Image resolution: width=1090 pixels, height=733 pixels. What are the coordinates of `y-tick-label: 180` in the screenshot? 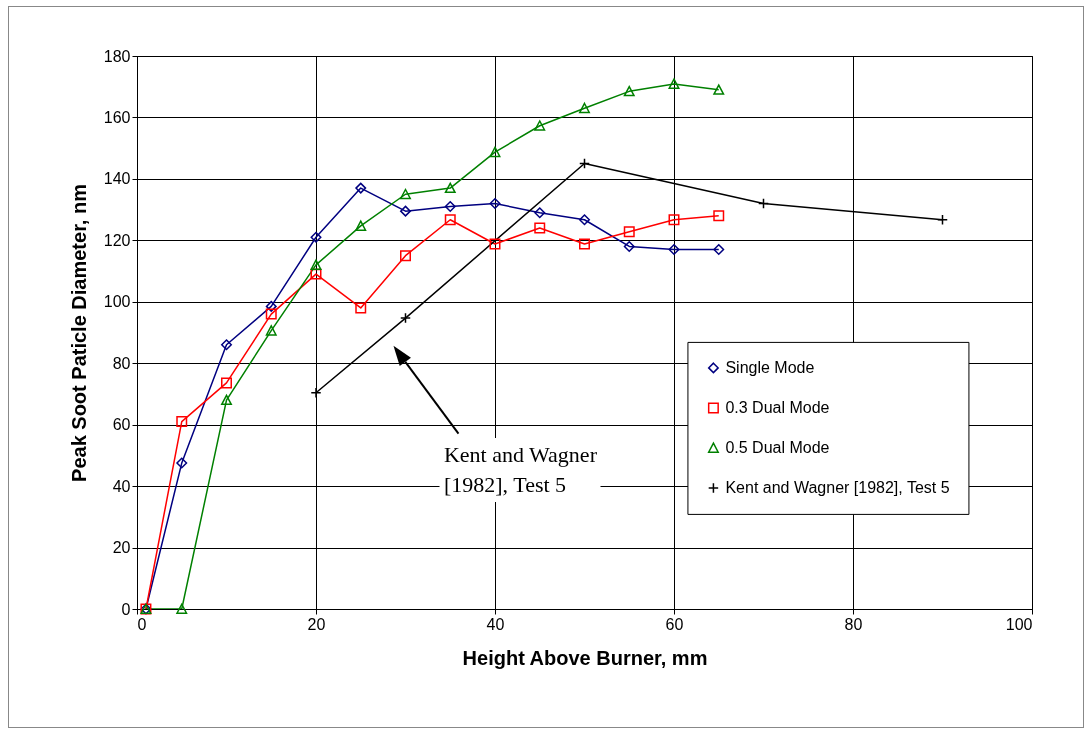 It's located at (117, 56).